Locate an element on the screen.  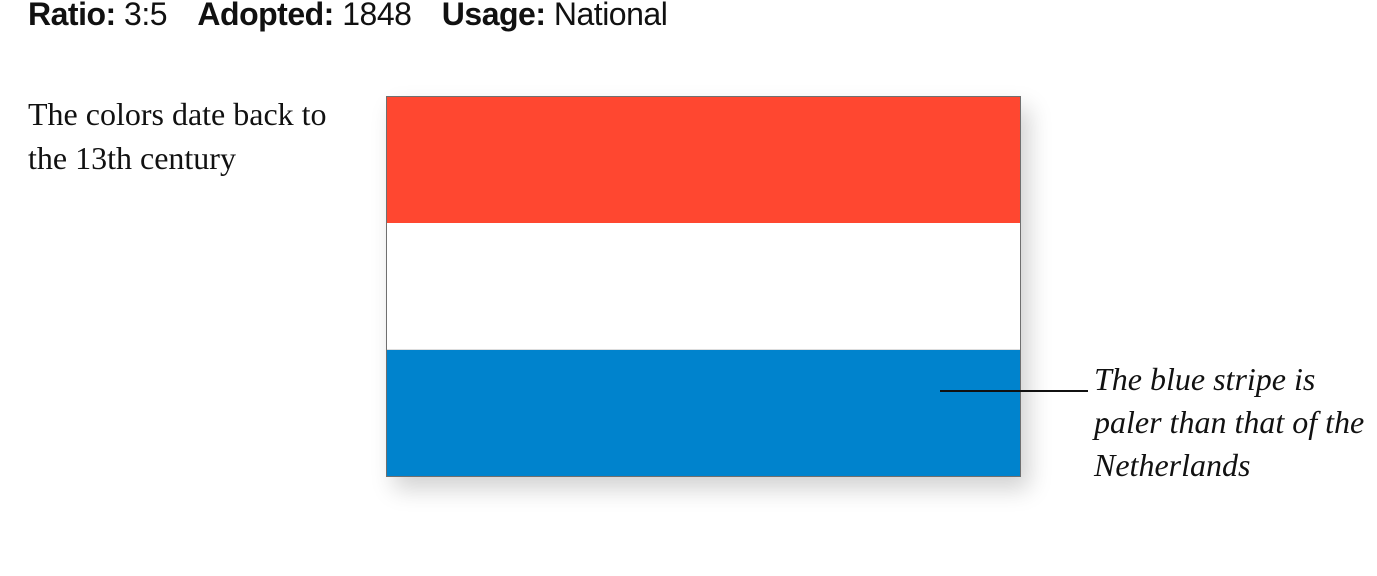
flag-stripe-white is located at coordinates (703, 286).